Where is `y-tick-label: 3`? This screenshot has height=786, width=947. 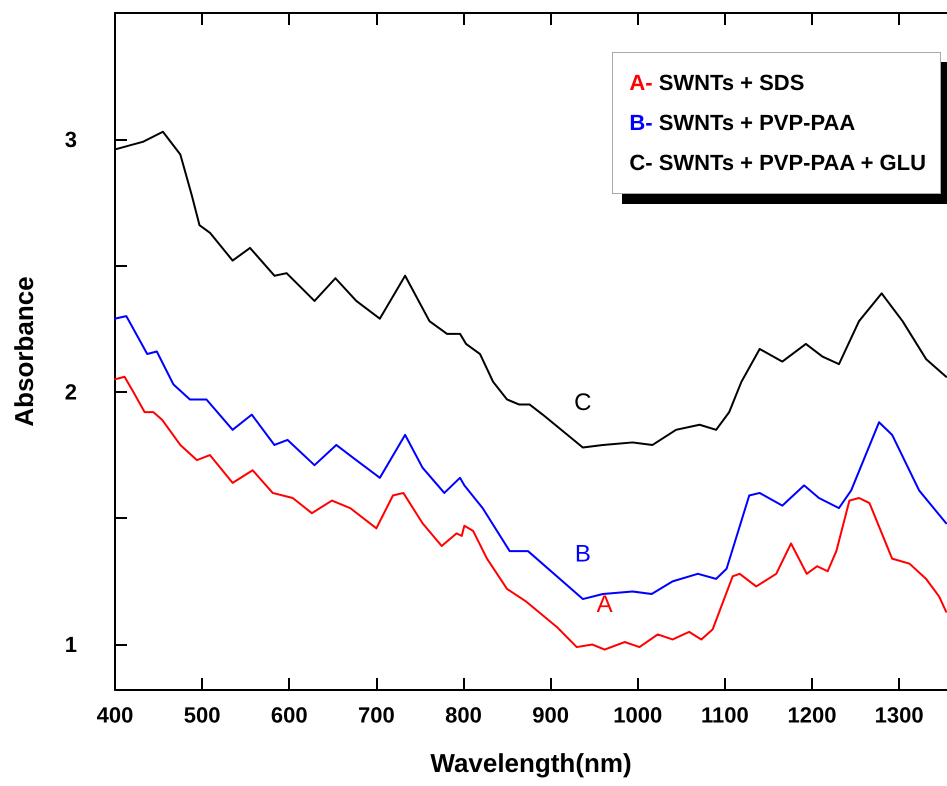 y-tick-label: 3 is located at coordinates (70, 139).